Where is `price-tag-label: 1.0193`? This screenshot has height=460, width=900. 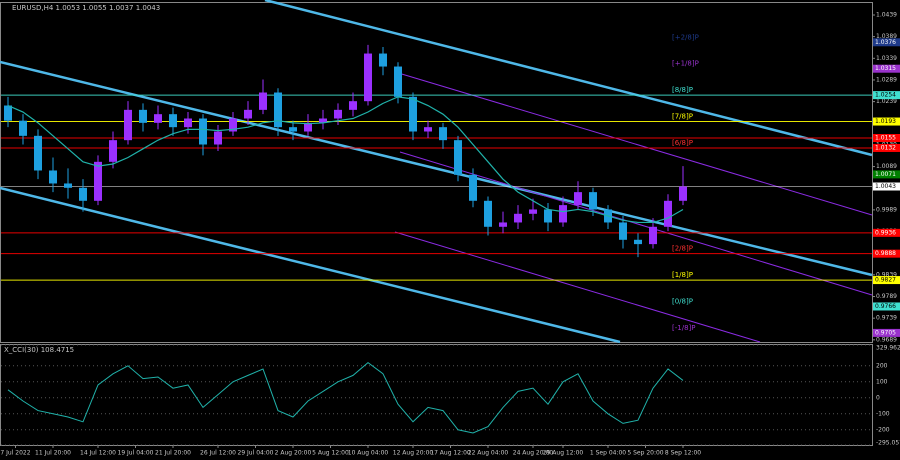 price-tag-label: 1.0193 is located at coordinates (885, 121).